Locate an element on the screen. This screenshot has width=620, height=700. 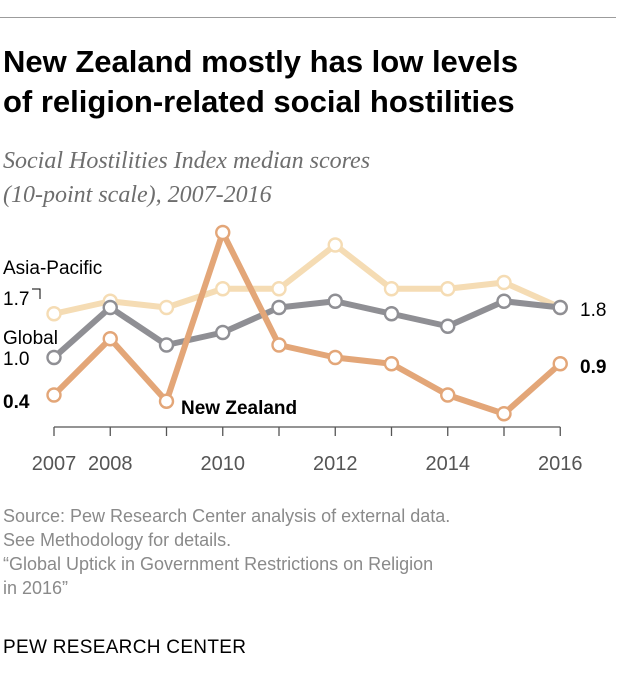
asia-pacific-label-leader is located at coordinates (36, 293).